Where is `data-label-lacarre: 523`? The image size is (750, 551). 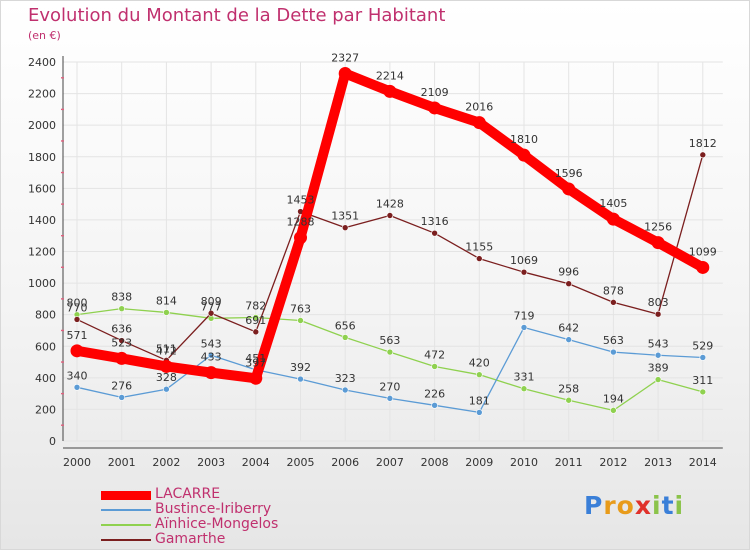
data-label-lacarre: 523 is located at coordinates (121, 342).